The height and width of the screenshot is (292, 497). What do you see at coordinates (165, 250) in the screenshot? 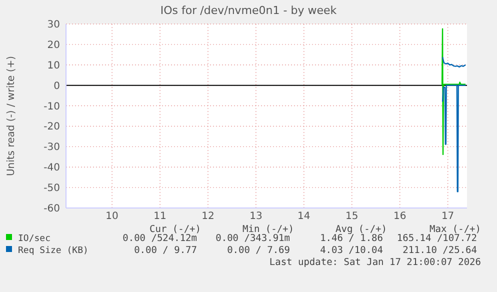
I see `text: 0.00 / 9.77` at bounding box center [165, 250].